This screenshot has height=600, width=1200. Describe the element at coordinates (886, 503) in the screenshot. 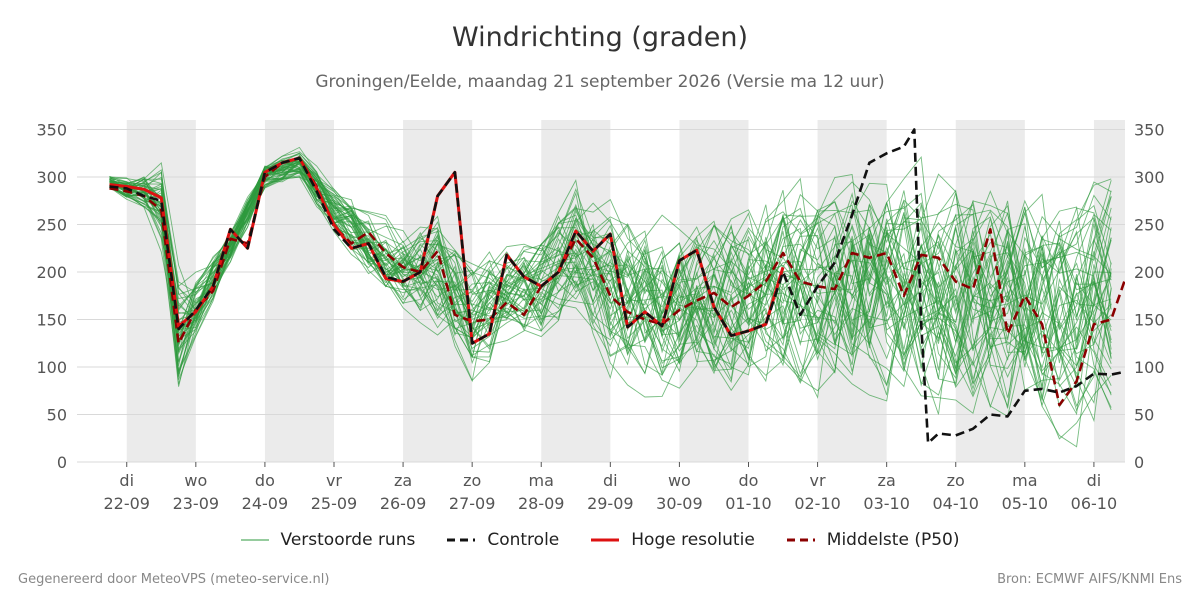

I see `x-tick-date: 03-10` at that location.